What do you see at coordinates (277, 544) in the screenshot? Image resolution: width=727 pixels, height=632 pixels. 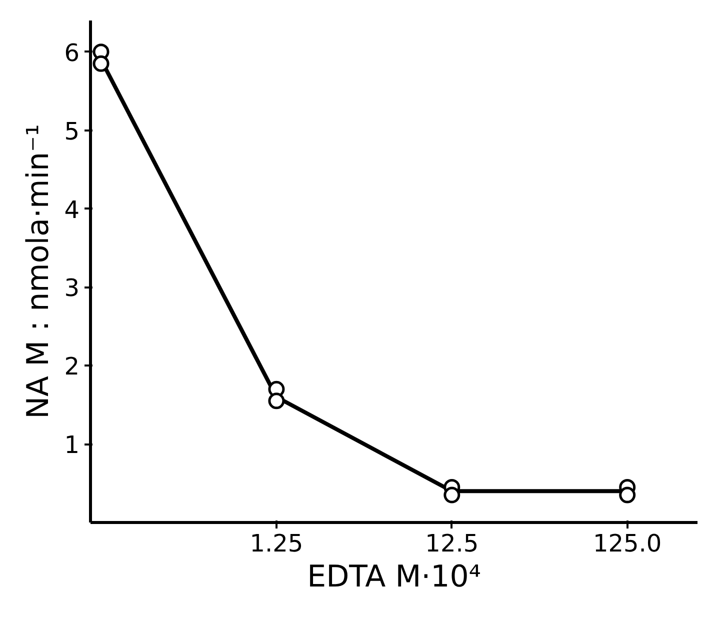 I see `x-tick-label: 1.25` at bounding box center [277, 544].